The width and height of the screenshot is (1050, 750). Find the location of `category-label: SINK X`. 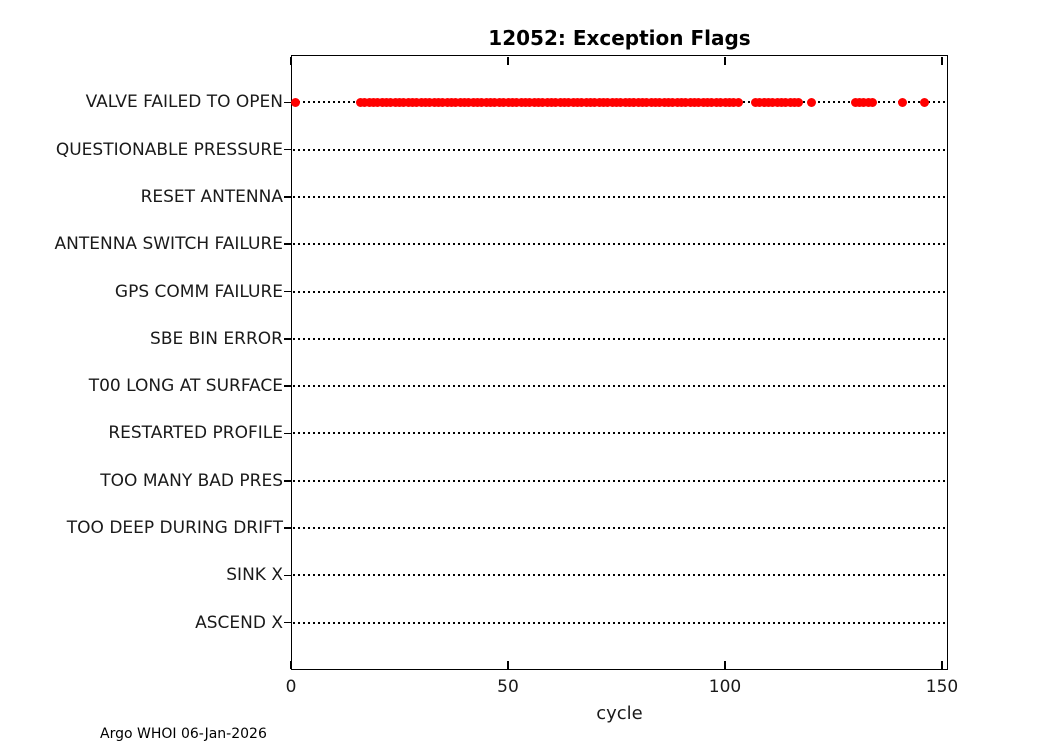

category-label: SINK X is located at coordinates (254, 575).